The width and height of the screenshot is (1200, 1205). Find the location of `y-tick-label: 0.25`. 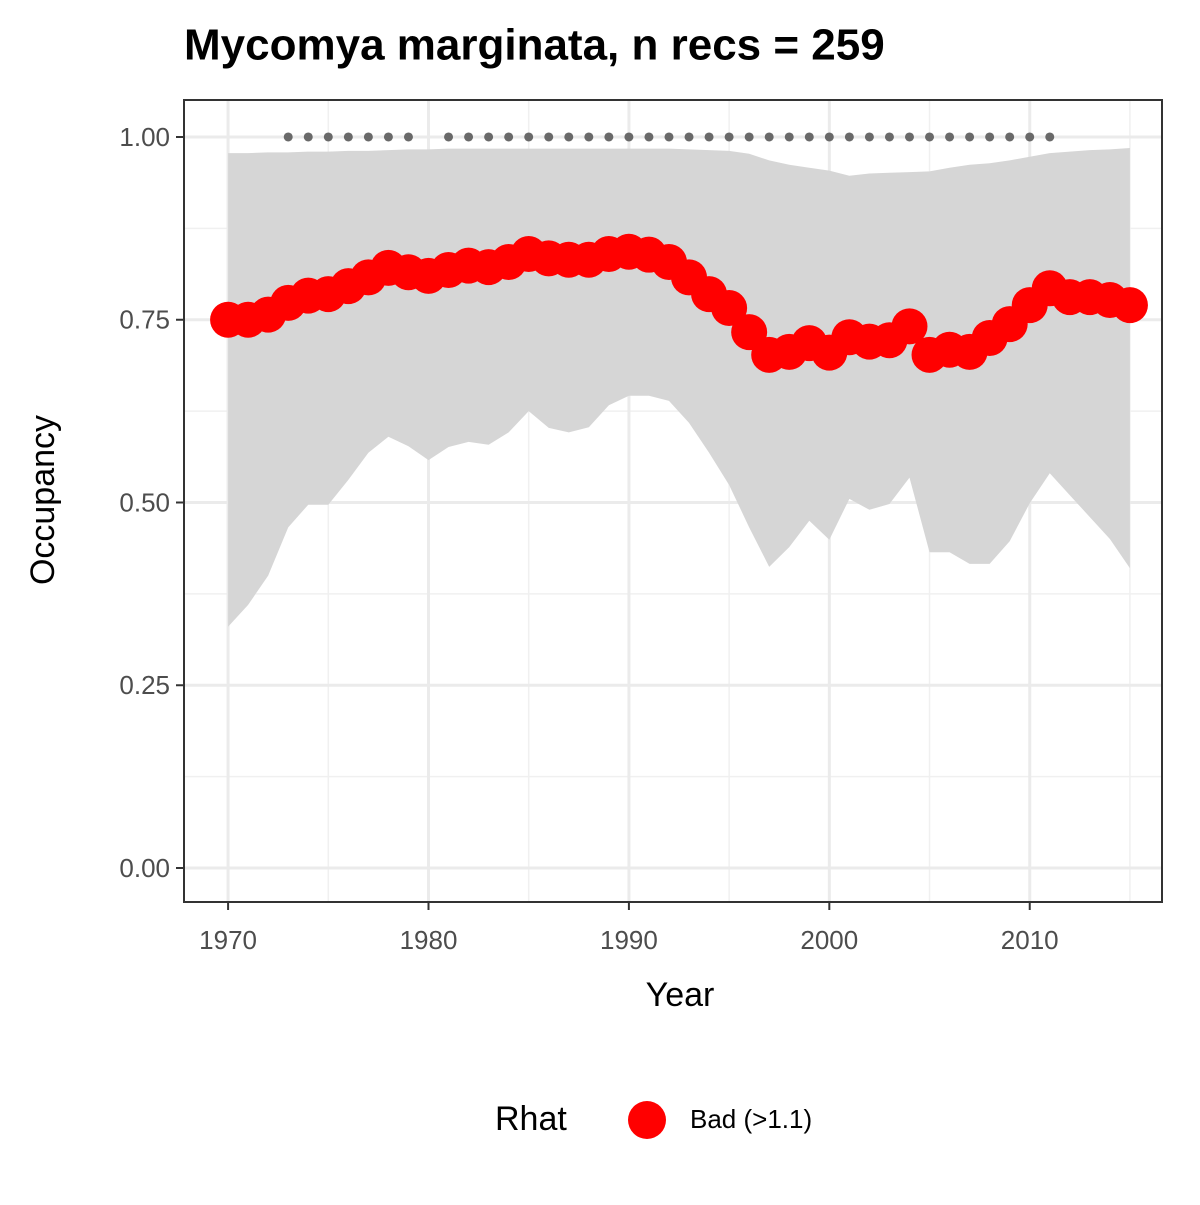

y-tick-label: 0.25 is located at coordinates (144, 685).